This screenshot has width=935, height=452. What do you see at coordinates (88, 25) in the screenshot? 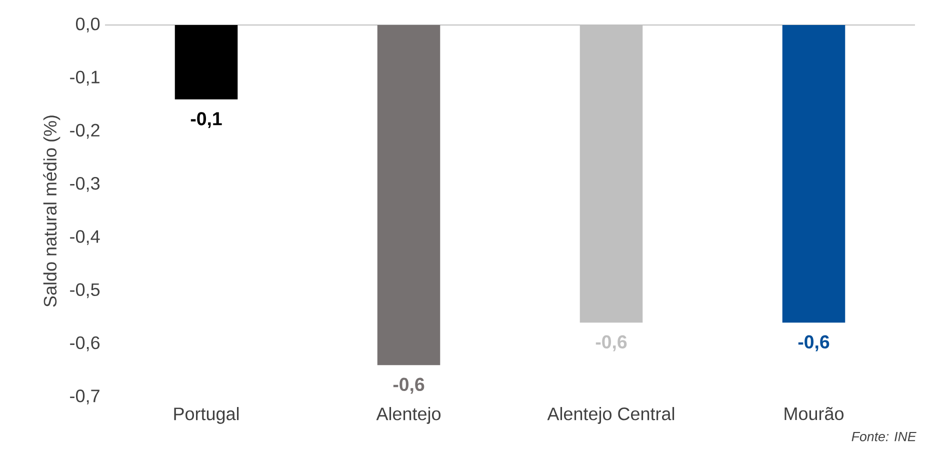
I see `y-tick-label: 0,0` at bounding box center [88, 25].